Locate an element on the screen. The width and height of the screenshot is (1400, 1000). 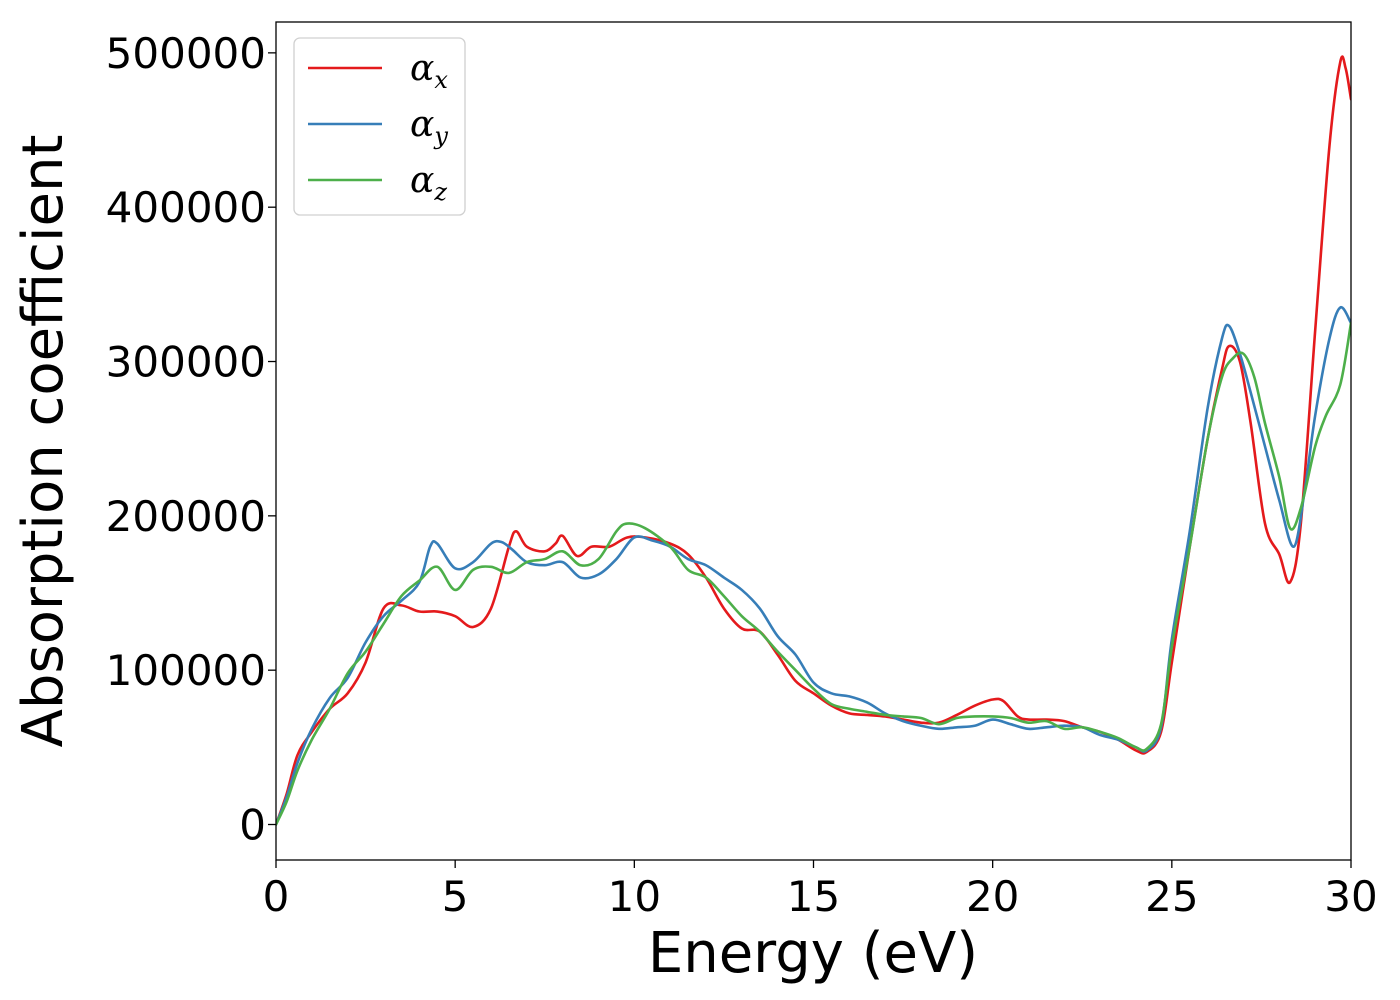
x-ticks: 0 5 10 15 20 25 30 is located at coordinates (820, 890).